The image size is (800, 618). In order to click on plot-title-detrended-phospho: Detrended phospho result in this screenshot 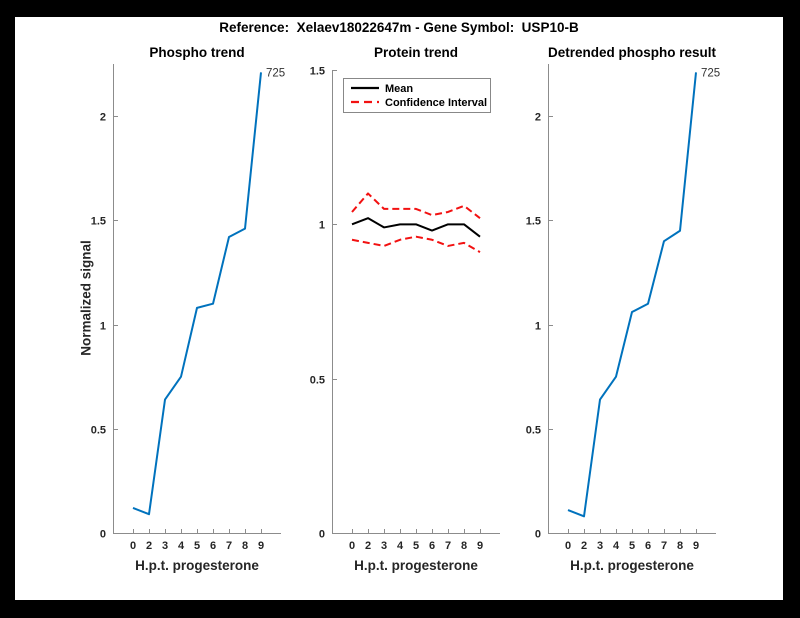, I will do `click(631, 52)`.